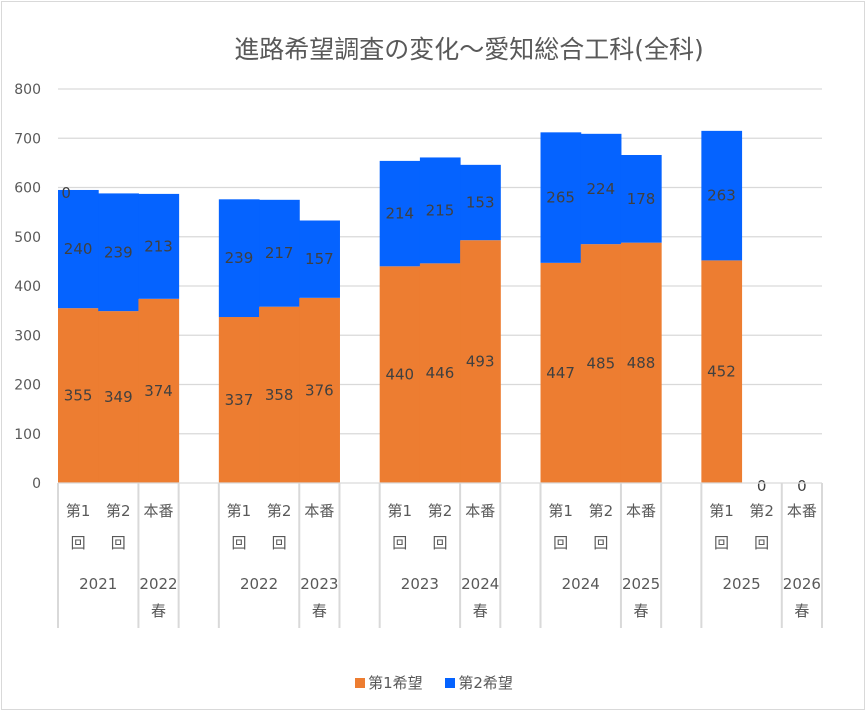 This screenshot has width=868, height=713. Describe the element at coordinates (36, 484) in the screenshot. I see `y-tick-label: 0` at that location.